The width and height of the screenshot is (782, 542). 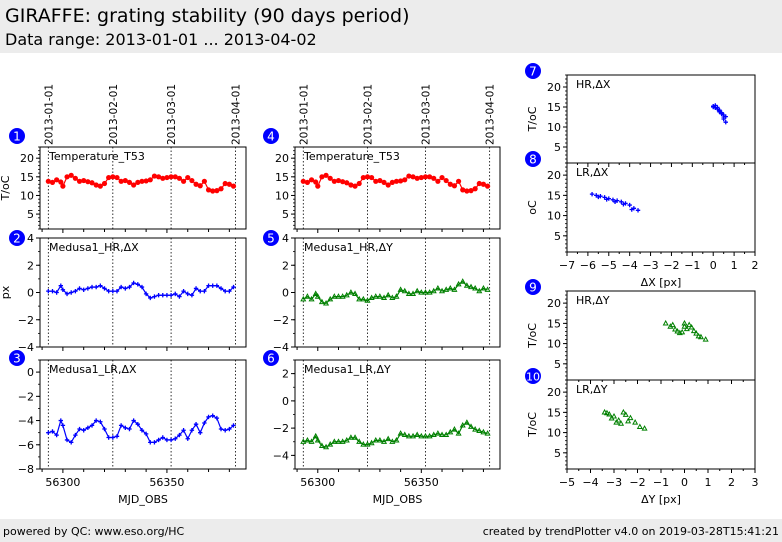 I want to click on y-axis-label: px, so click(x=6, y=292).